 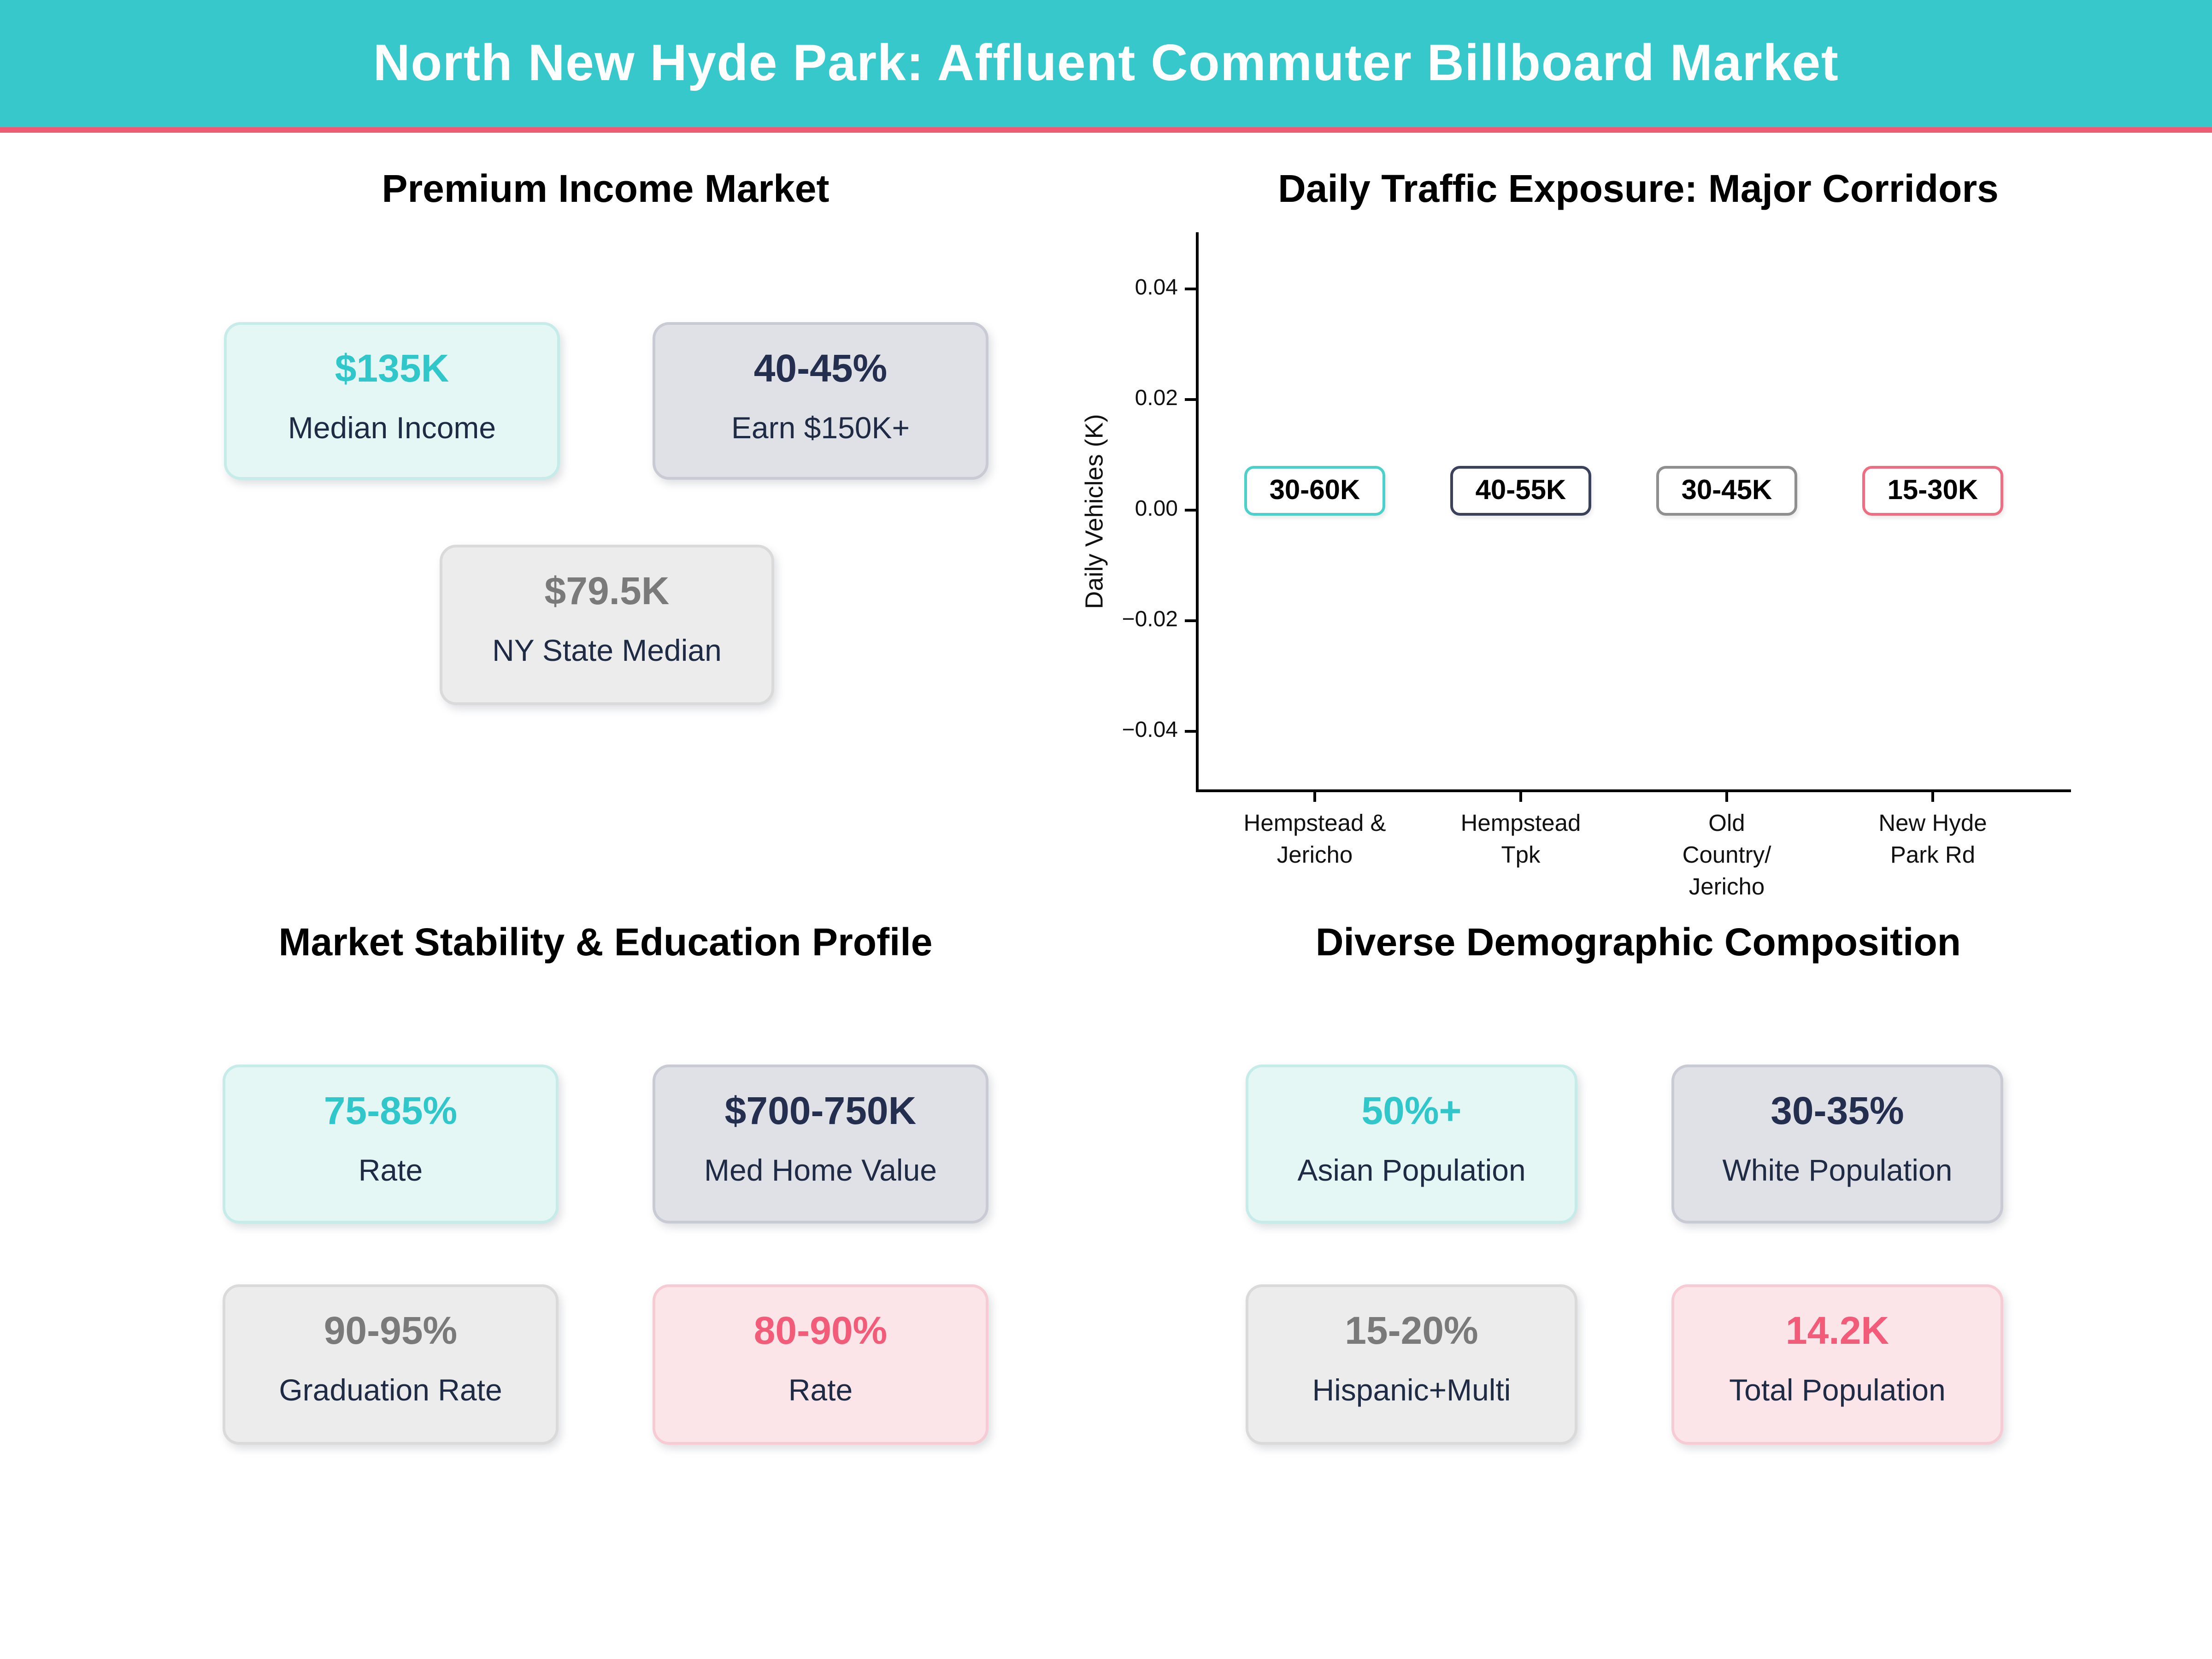 What do you see at coordinates (1521, 855) in the screenshot?
I see `x-tick-line: Tpk` at bounding box center [1521, 855].